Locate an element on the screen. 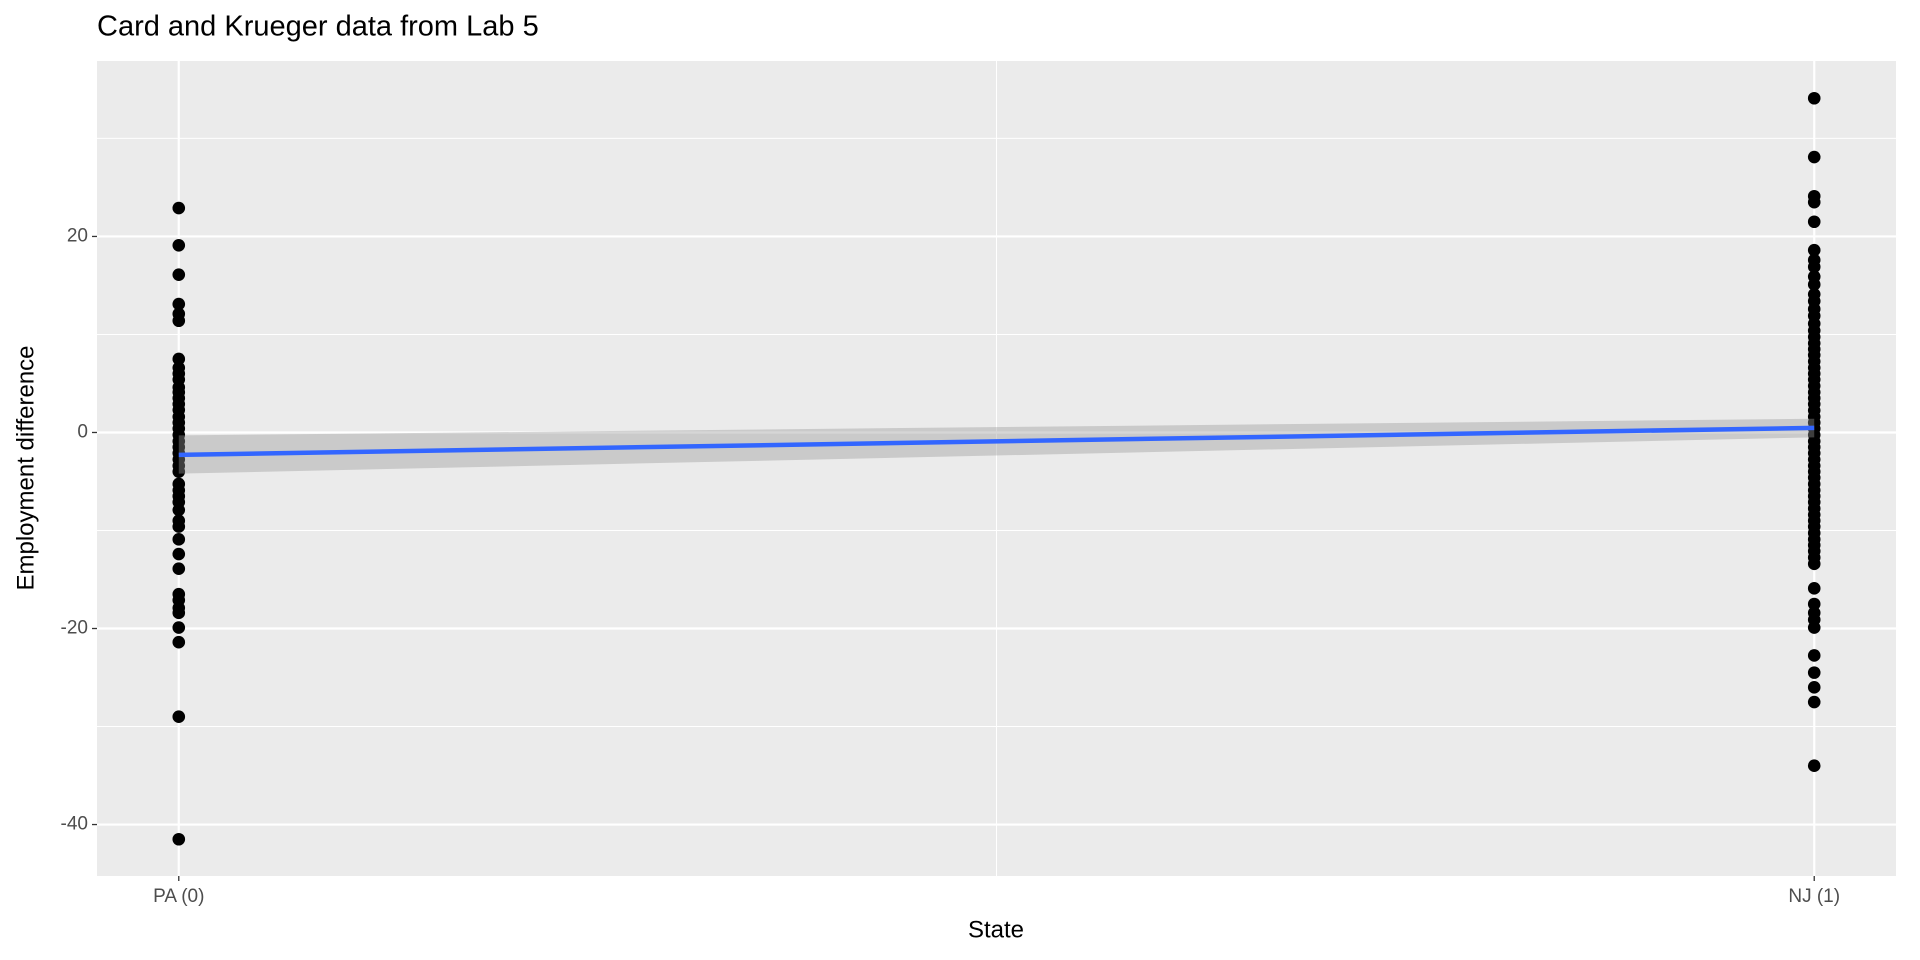 Image resolution: width=1920 pixels, height=960 pixels. x-axis-title: State is located at coordinates (996, 929).